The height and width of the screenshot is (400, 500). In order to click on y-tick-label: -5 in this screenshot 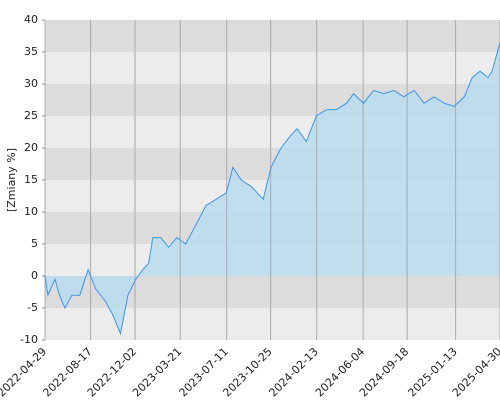, I will do `click(32, 307)`.